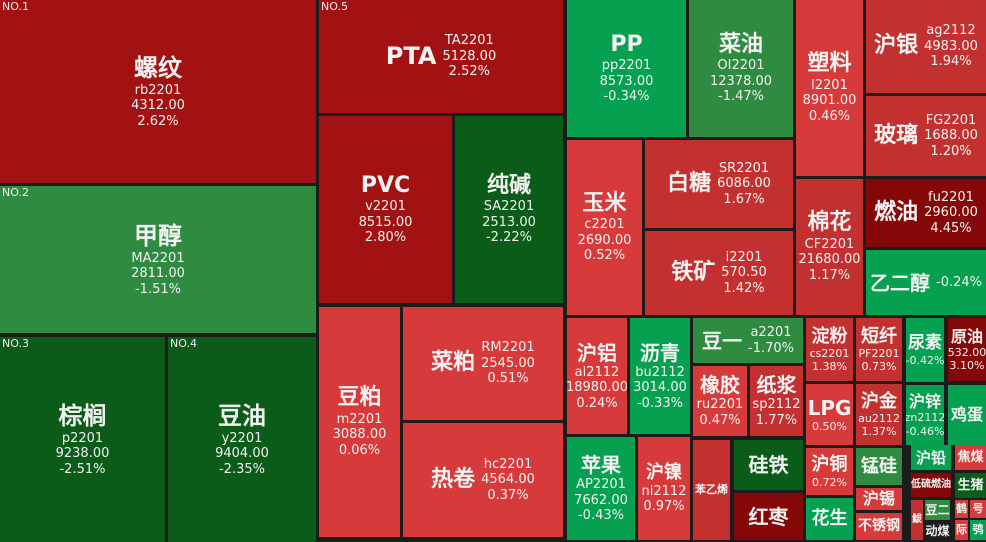 This screenshot has height=542, width=986. I want to click on treemap-cell-al2112: 沪铝 al2112 18980.00 0.24%, so click(597, 376).